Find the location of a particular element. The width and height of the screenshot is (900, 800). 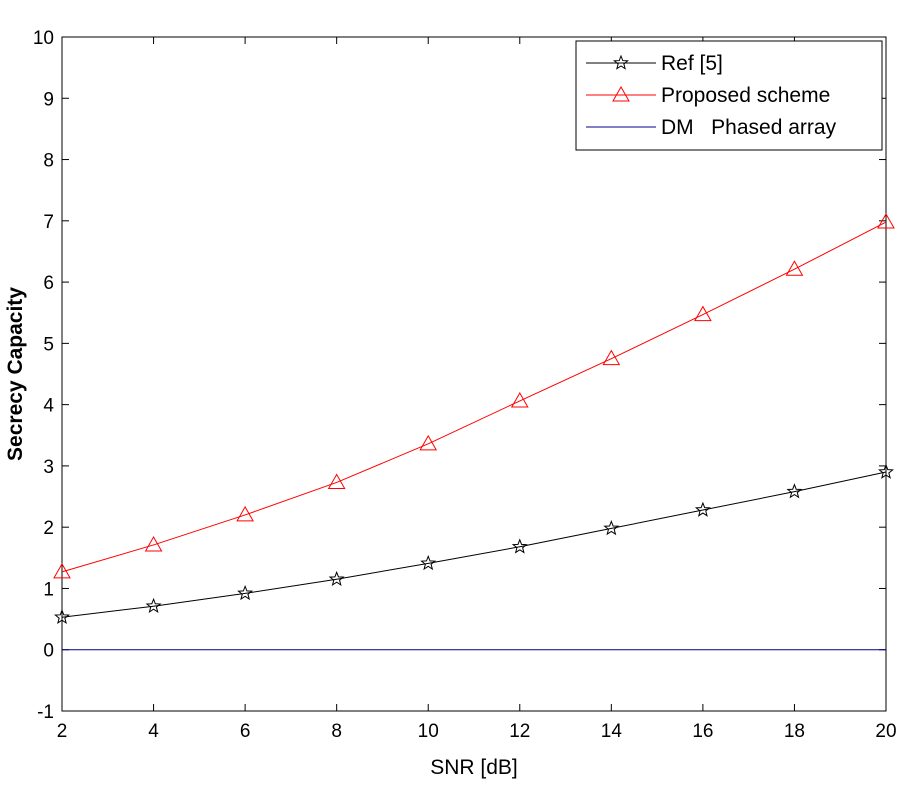

y-tick-label: 3 is located at coordinates (48, 467).